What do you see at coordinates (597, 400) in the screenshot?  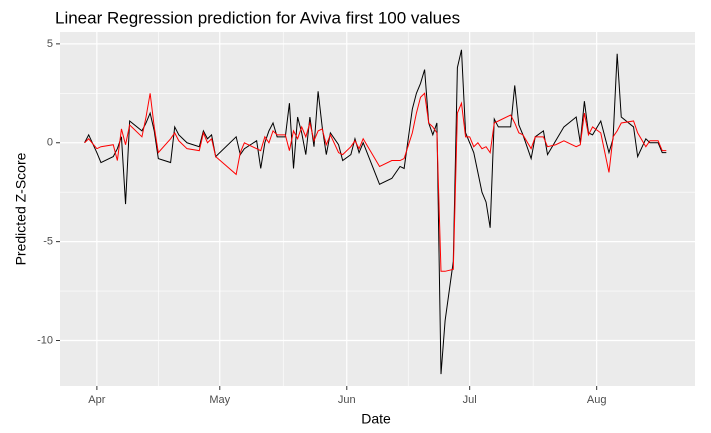 I see `x-tick-label: Aug` at bounding box center [597, 400].